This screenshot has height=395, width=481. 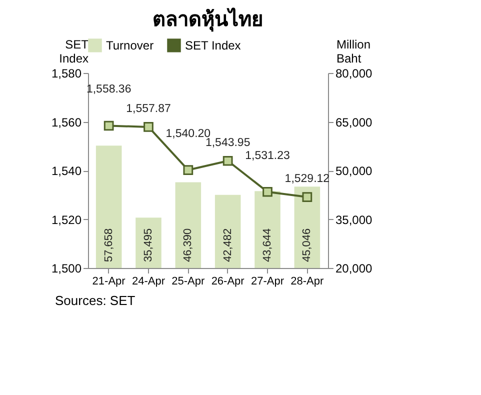 What do you see at coordinates (95, 300) in the screenshot?
I see `source-note: Sources: SET` at bounding box center [95, 300].